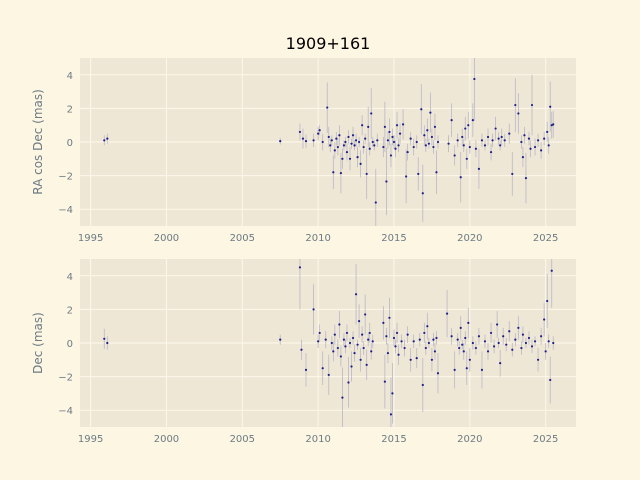 The image size is (640, 480). I want to click on x-tick-label: 2025, so click(545, 439).